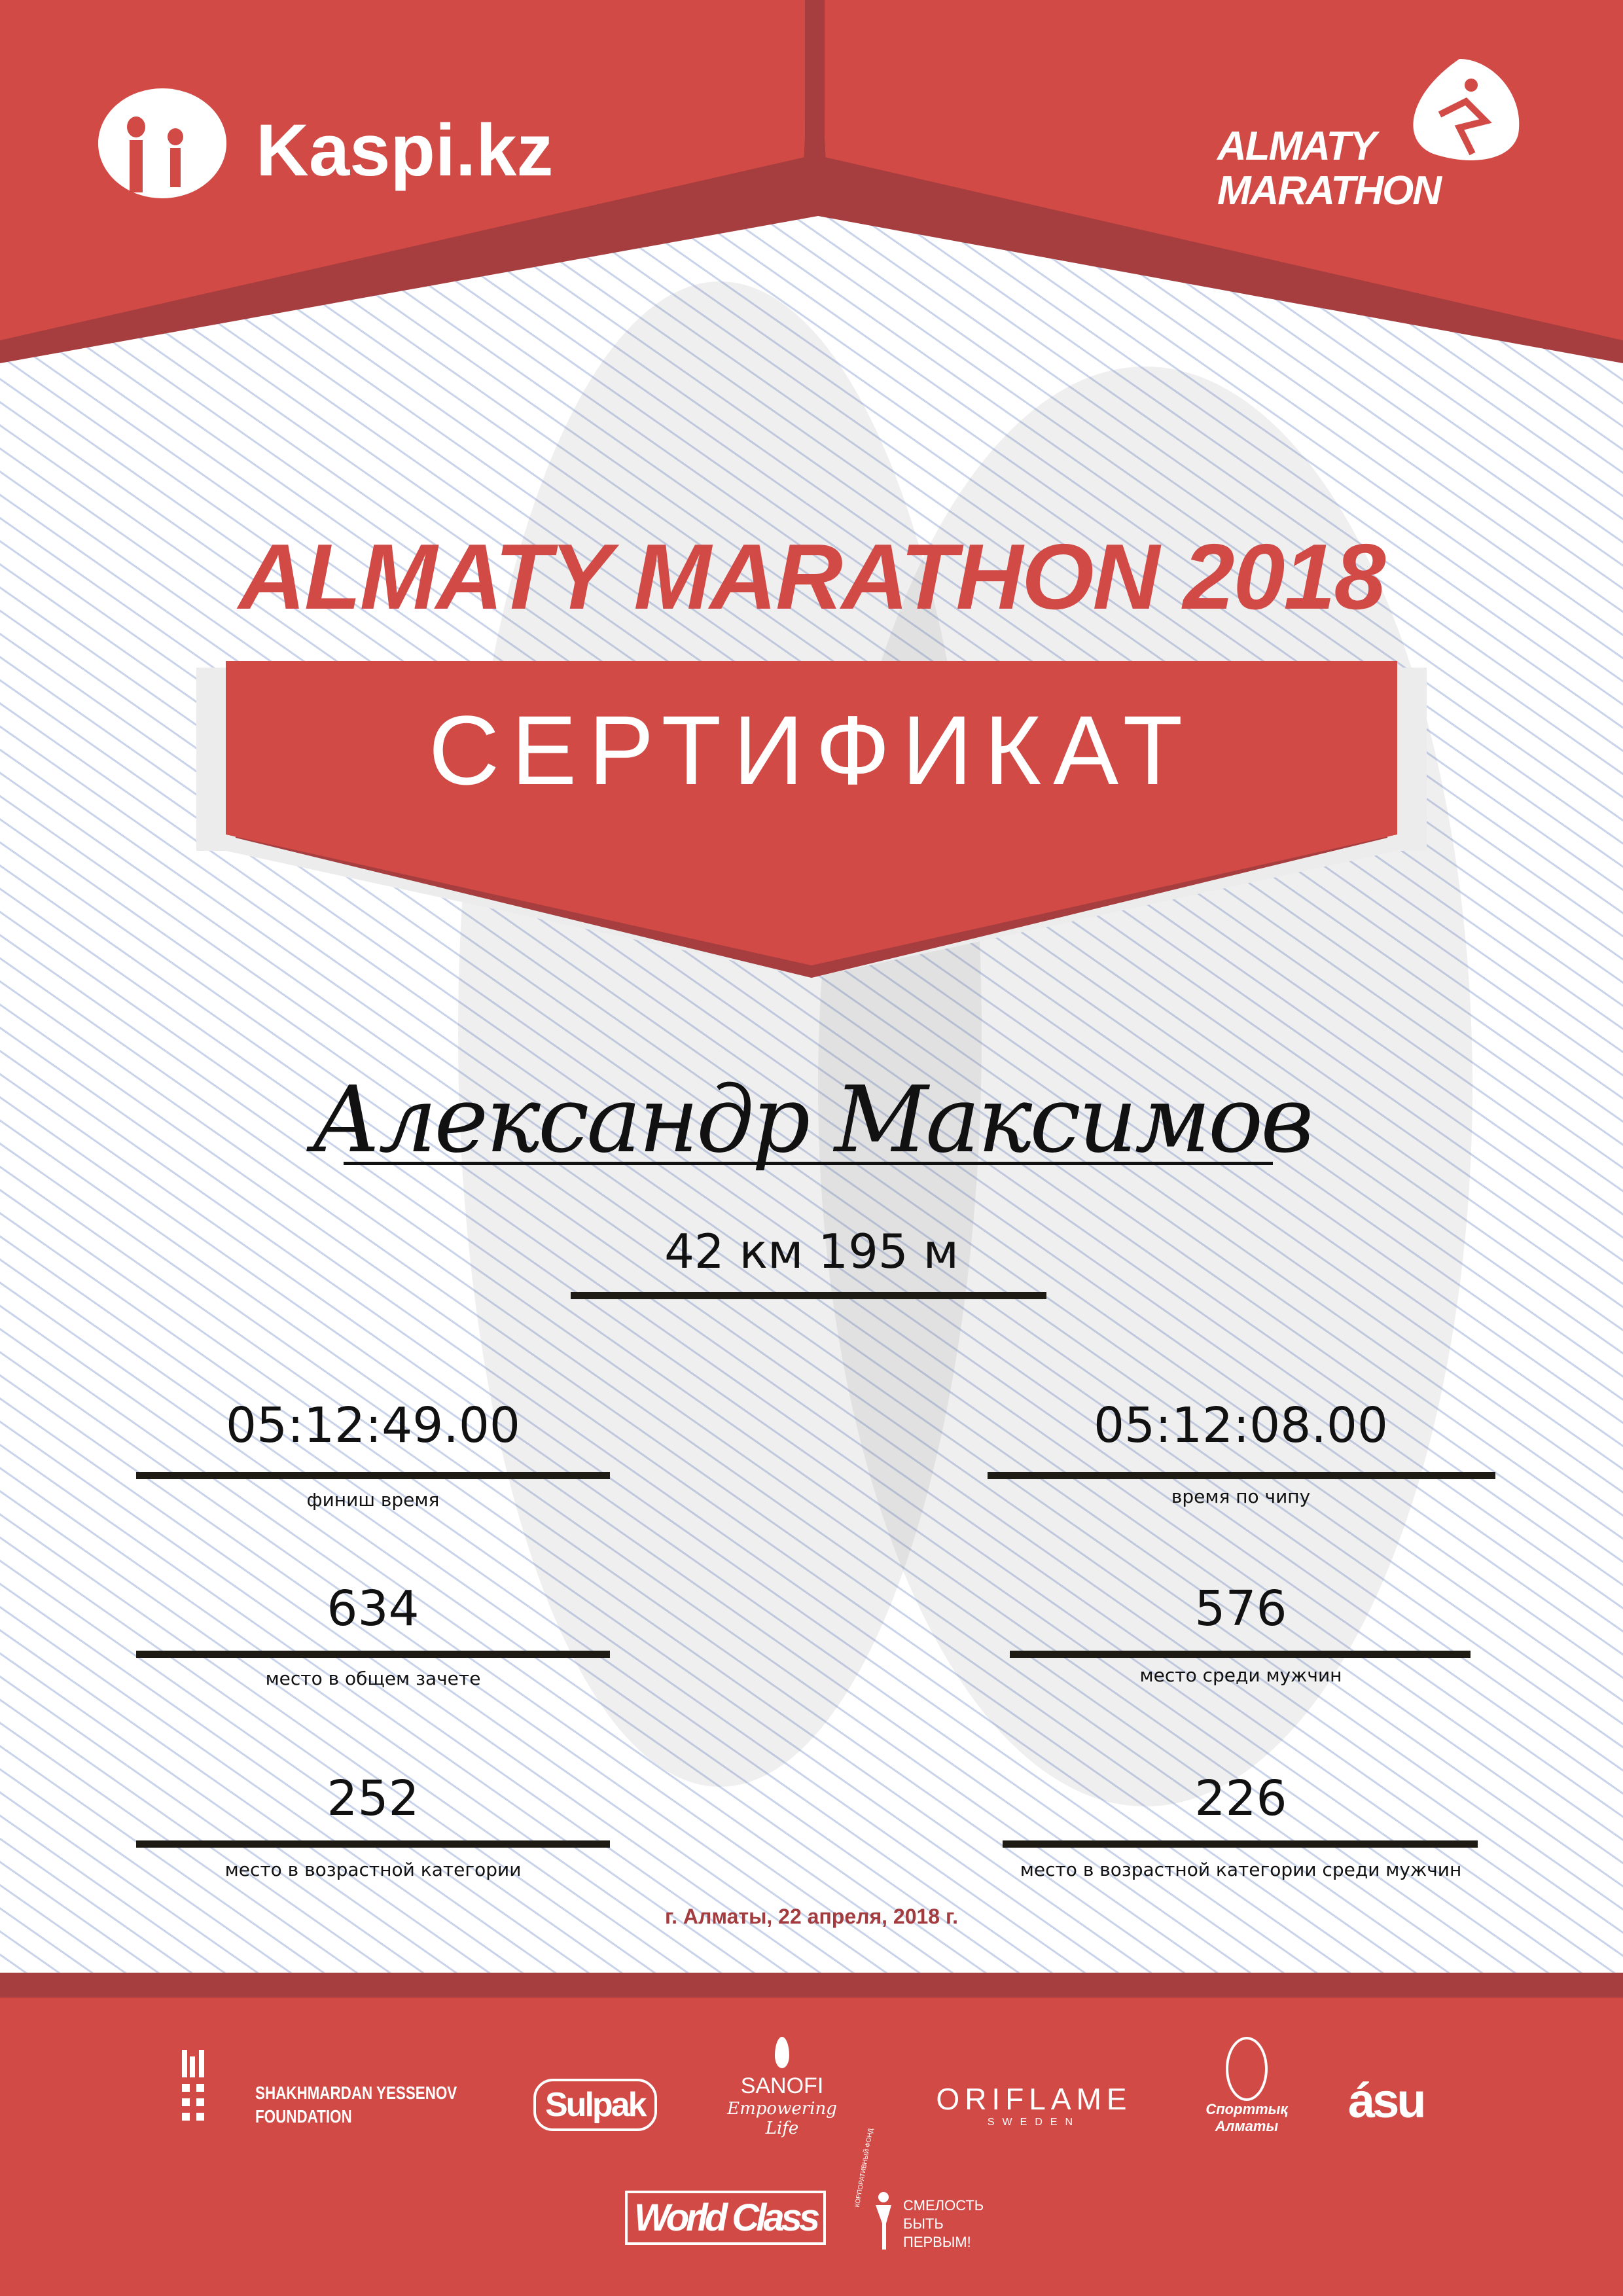 Image resolution: width=1623 pixels, height=2296 pixels. I want to click on chip-time-value: 05:12:08.00, so click(1241, 1425).